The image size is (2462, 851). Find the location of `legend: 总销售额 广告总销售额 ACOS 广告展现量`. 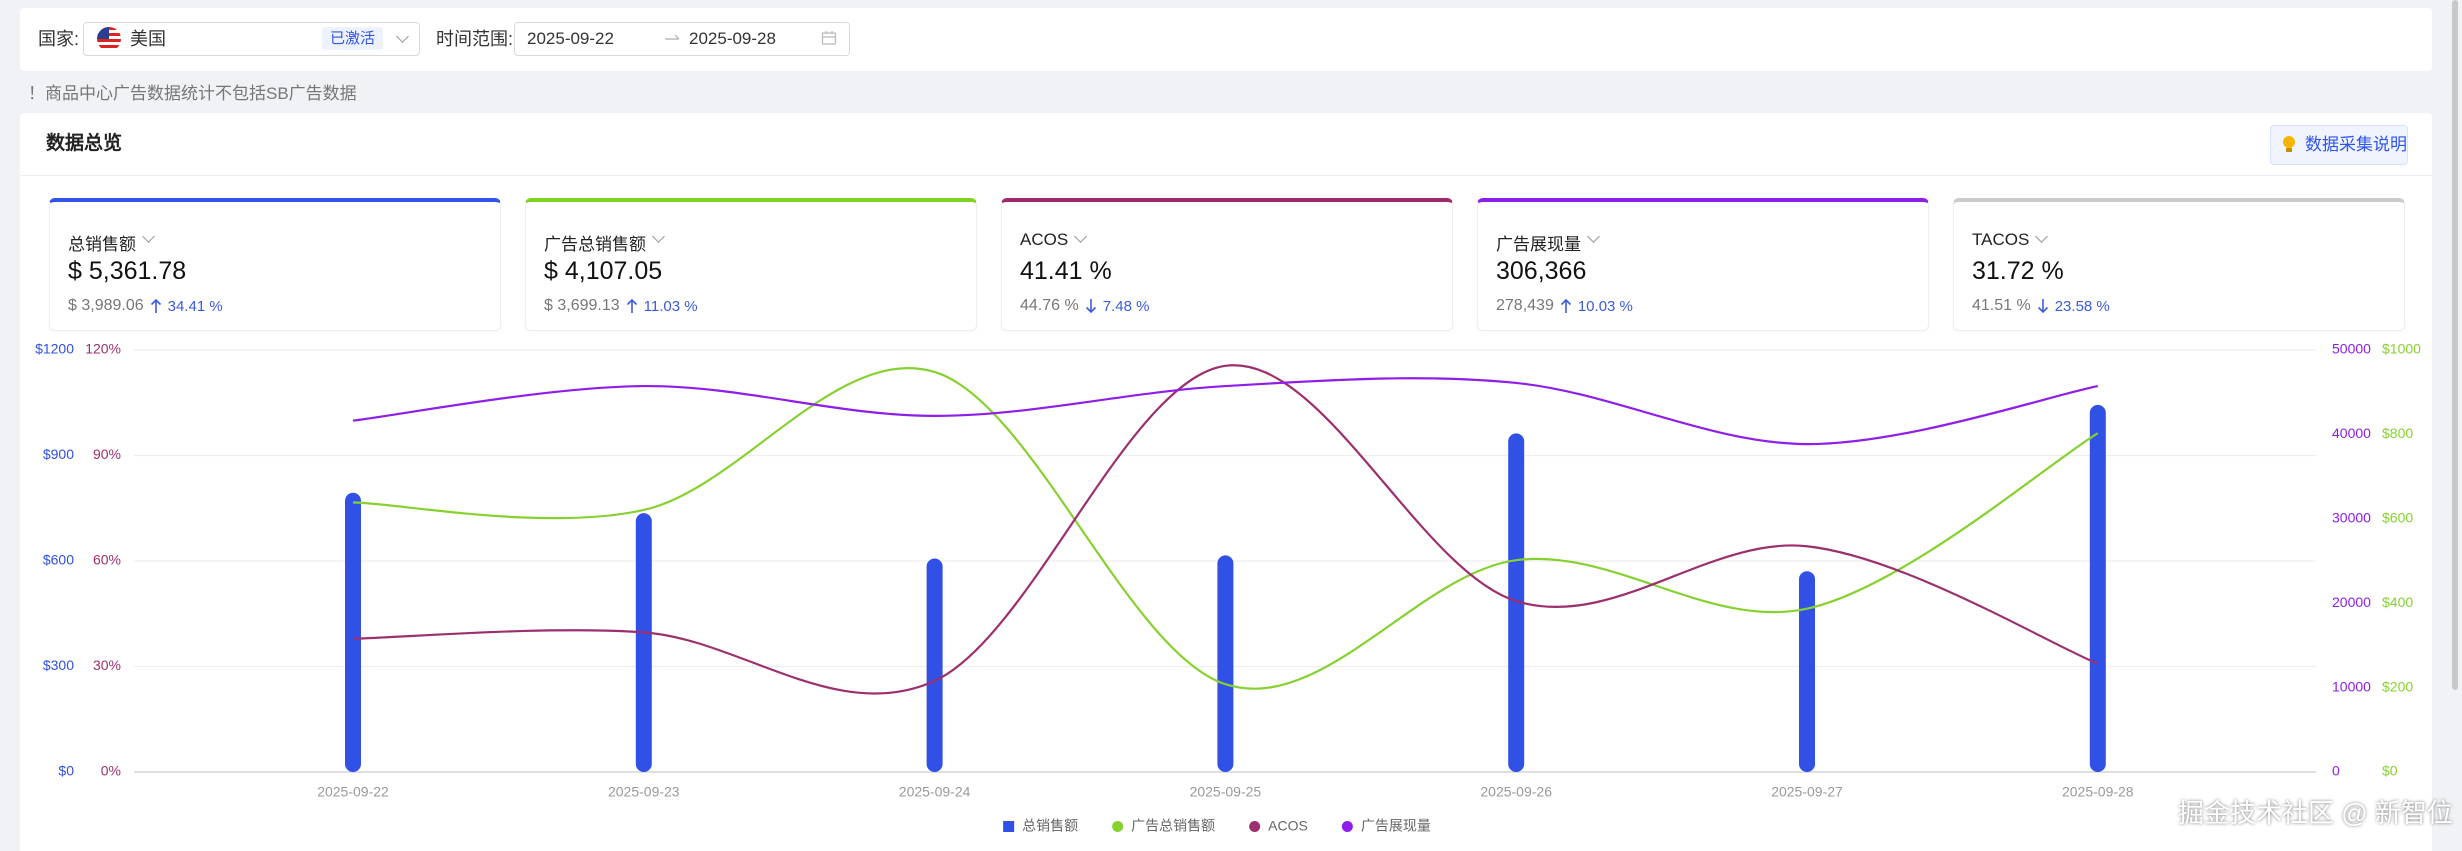

legend: 总销售额 广告总销售额 ACOS 广告展现量 is located at coordinates (1217, 826).